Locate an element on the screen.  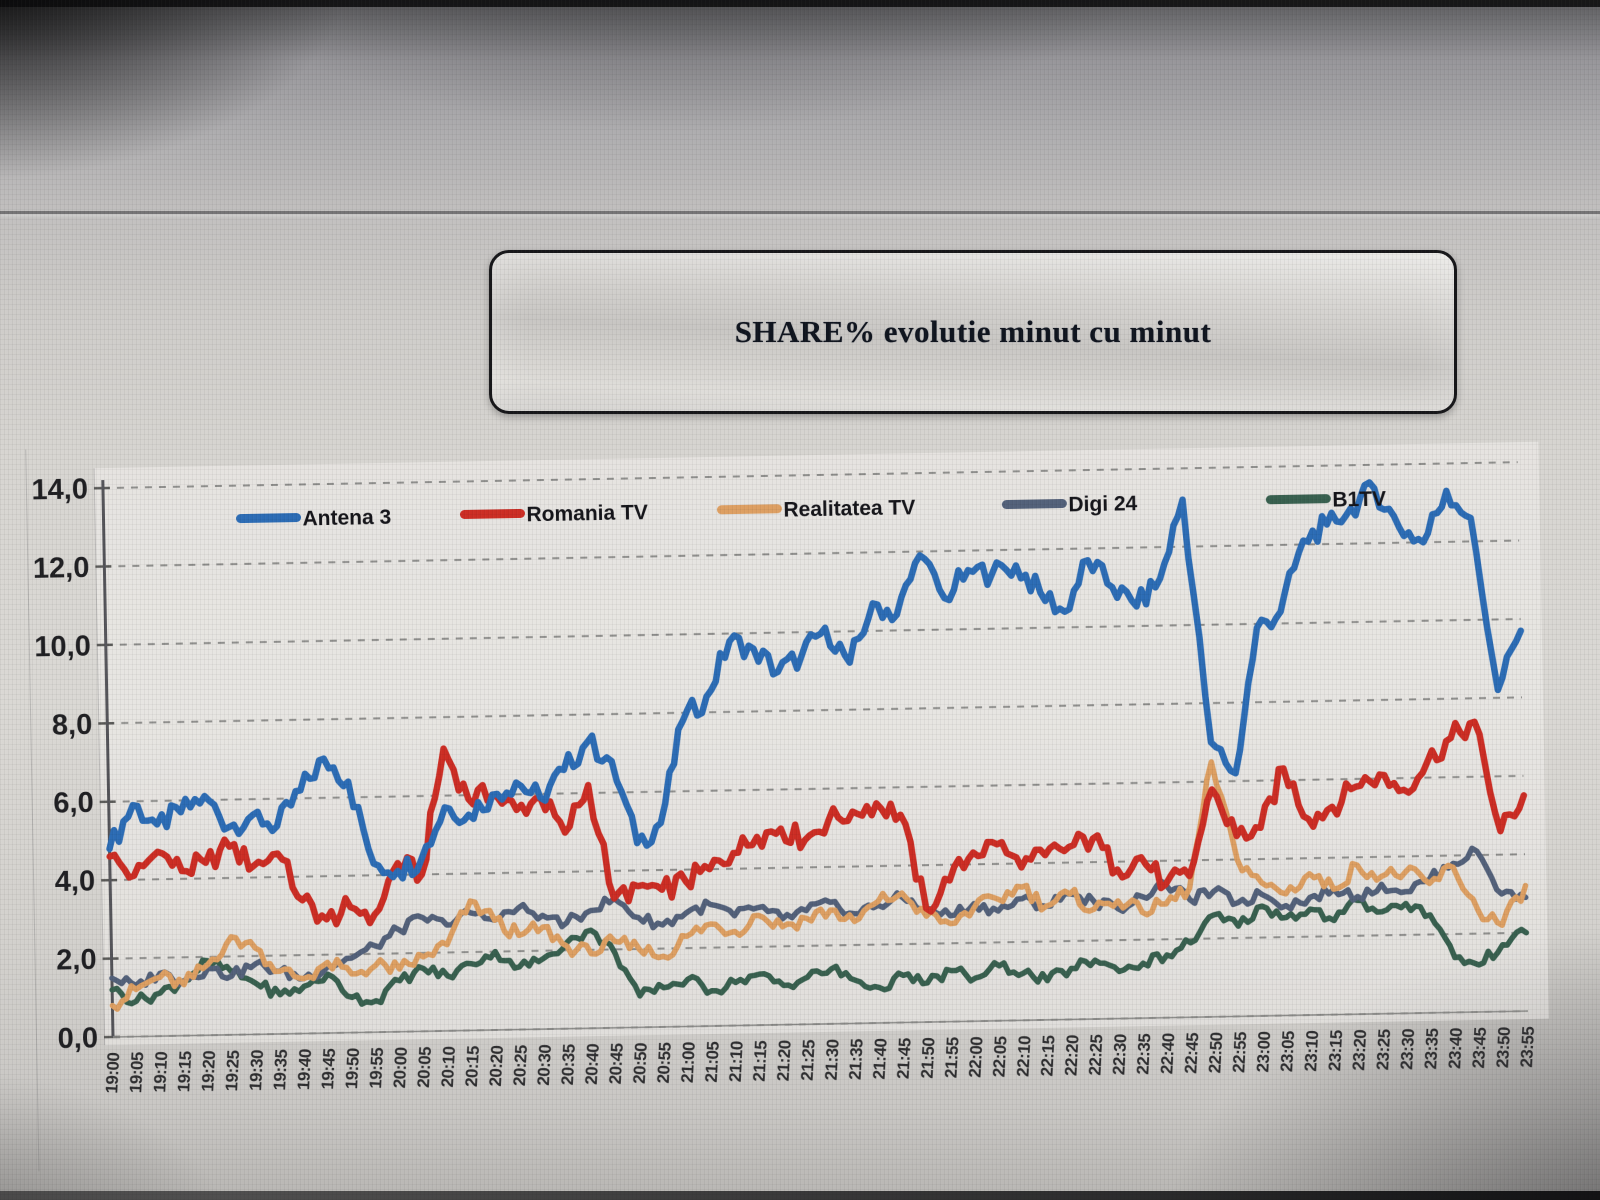
x-tick-label: 22:05 is located at coordinates (999, 1057).